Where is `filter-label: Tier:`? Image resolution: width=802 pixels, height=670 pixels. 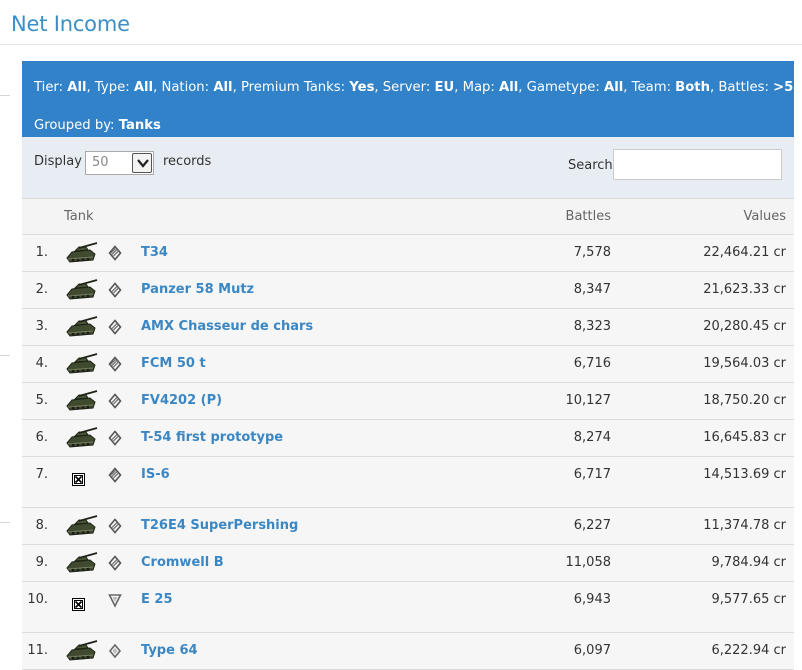
filter-label: Tier: is located at coordinates (51, 87).